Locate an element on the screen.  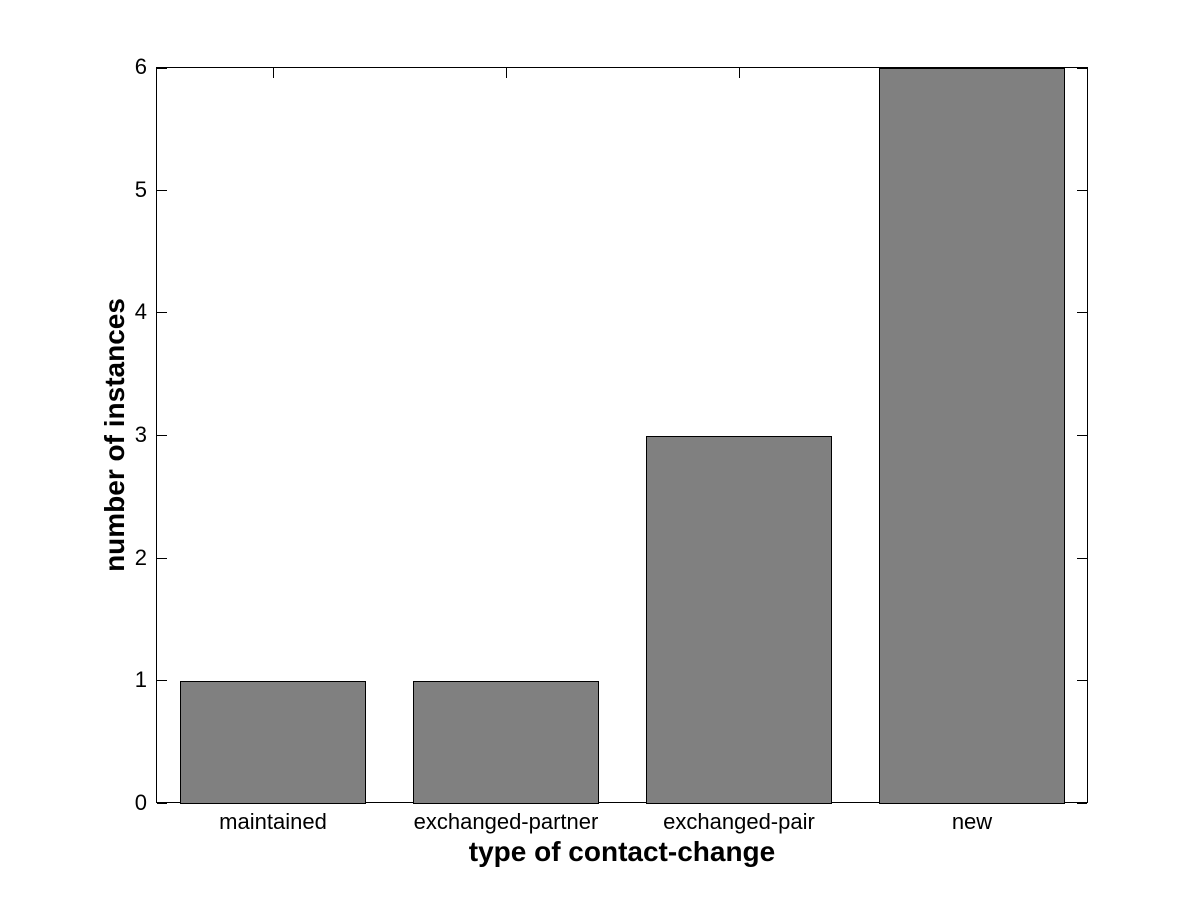
bar-exchanged-partner is located at coordinates (506, 742).